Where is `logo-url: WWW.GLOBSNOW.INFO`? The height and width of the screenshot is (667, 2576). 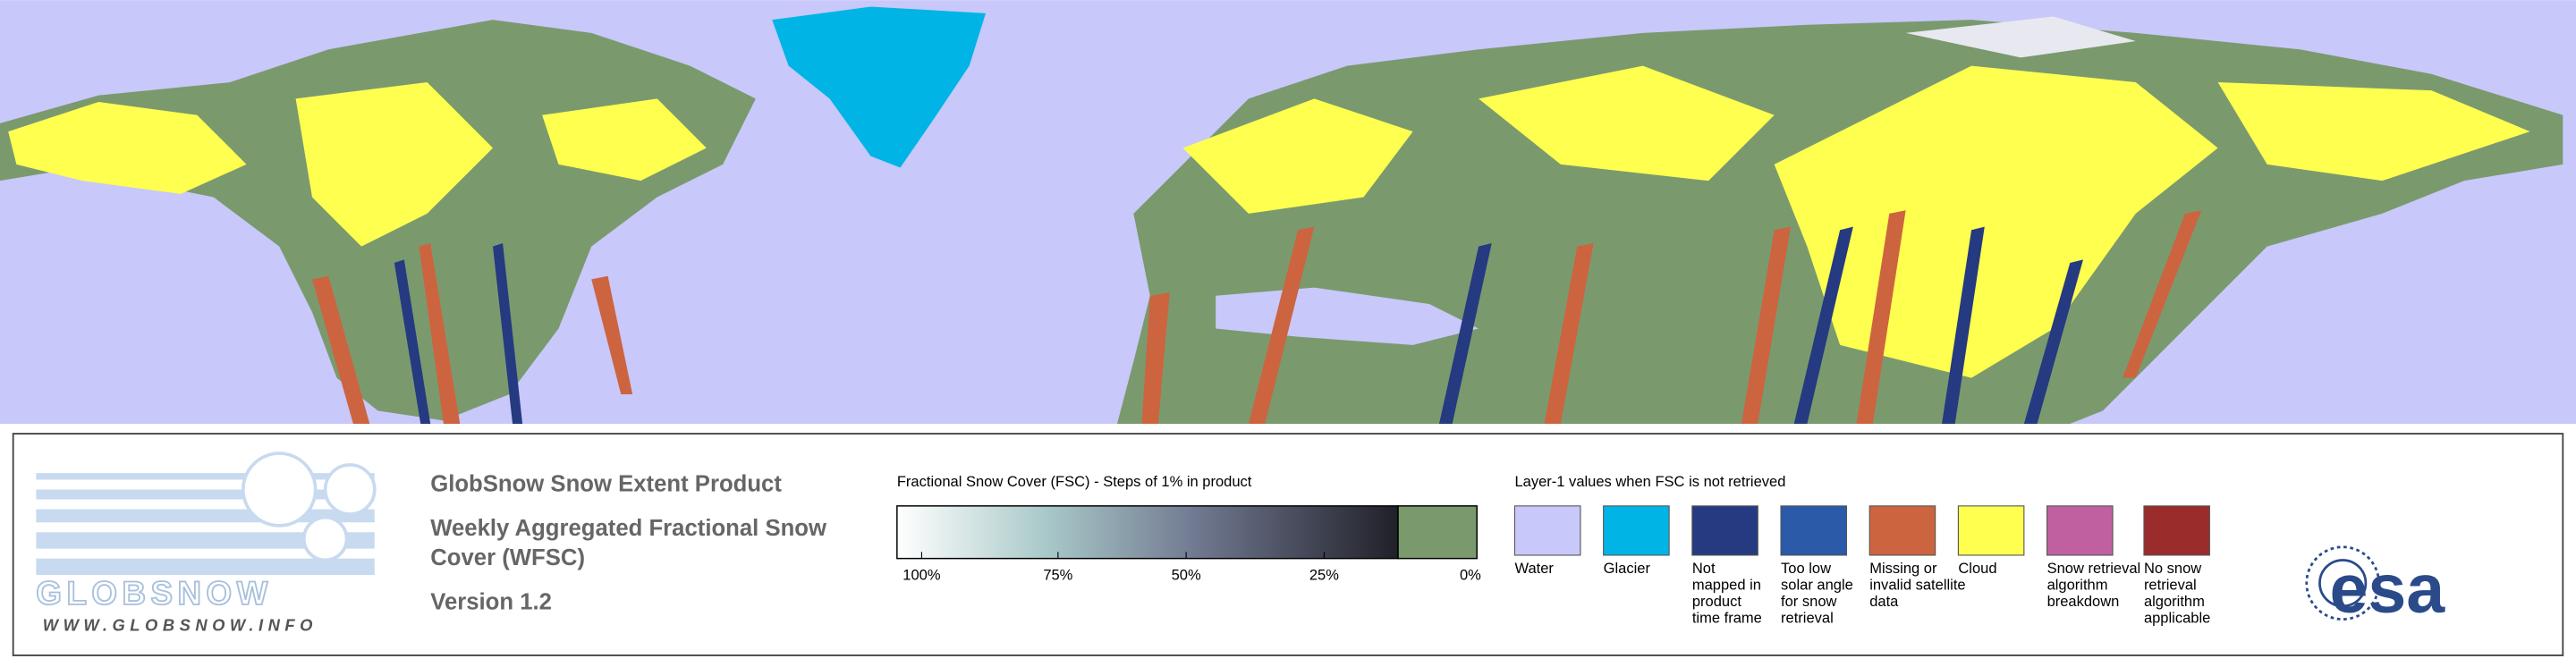 logo-url: WWW.GLOBSNOW.INFO is located at coordinates (180, 625).